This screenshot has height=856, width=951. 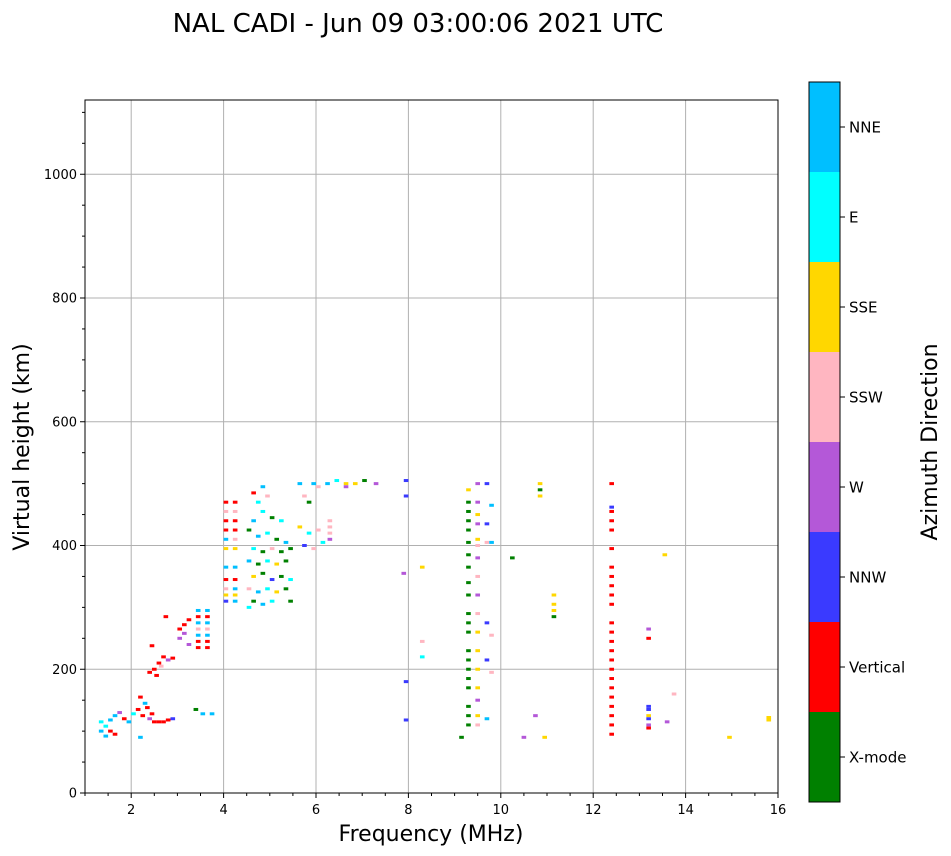 What do you see at coordinates (408, 810) in the screenshot?
I see `x-tick-label: 8` at bounding box center [408, 810].